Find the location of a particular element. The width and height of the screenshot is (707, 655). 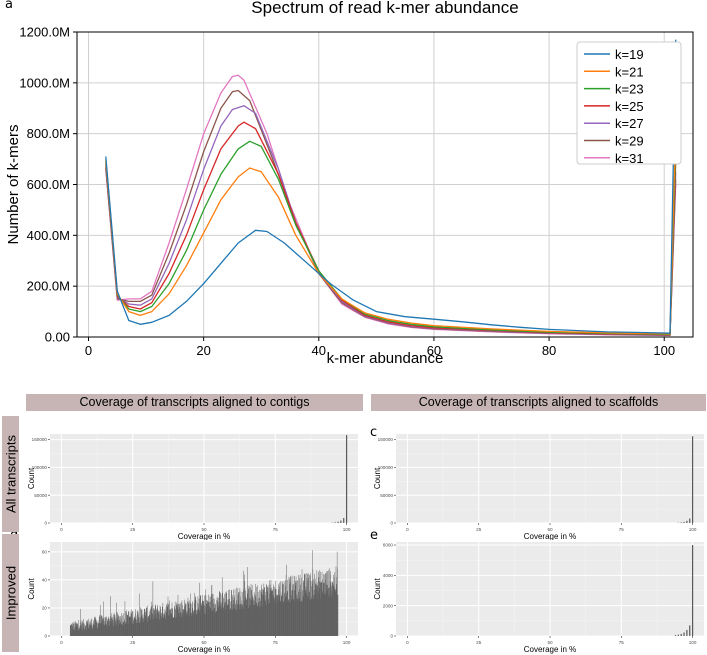

histogram-d: 0 25 50 75 100 0 20 40 60 Coverage in % Count is located at coordinates (192, 598).